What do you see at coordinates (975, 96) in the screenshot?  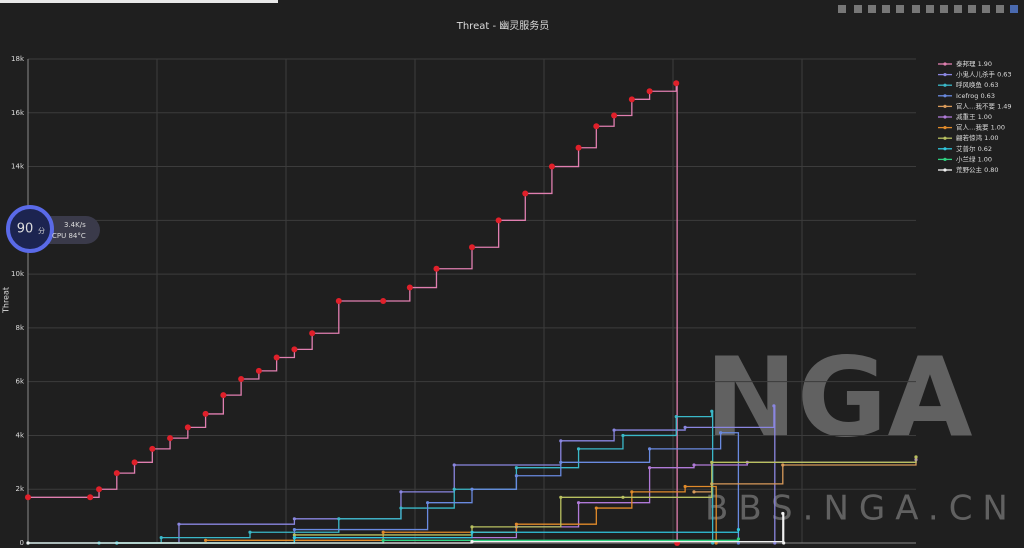 I see `legend-label: Icefrog 0.63` at bounding box center [975, 96].